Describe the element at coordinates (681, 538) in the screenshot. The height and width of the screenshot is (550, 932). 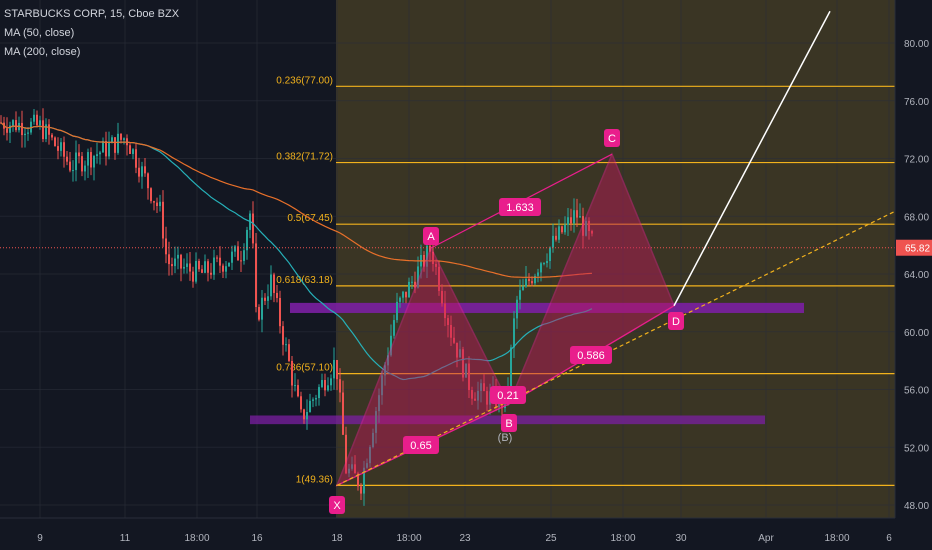
I see `x-tick-label: 30` at that location.